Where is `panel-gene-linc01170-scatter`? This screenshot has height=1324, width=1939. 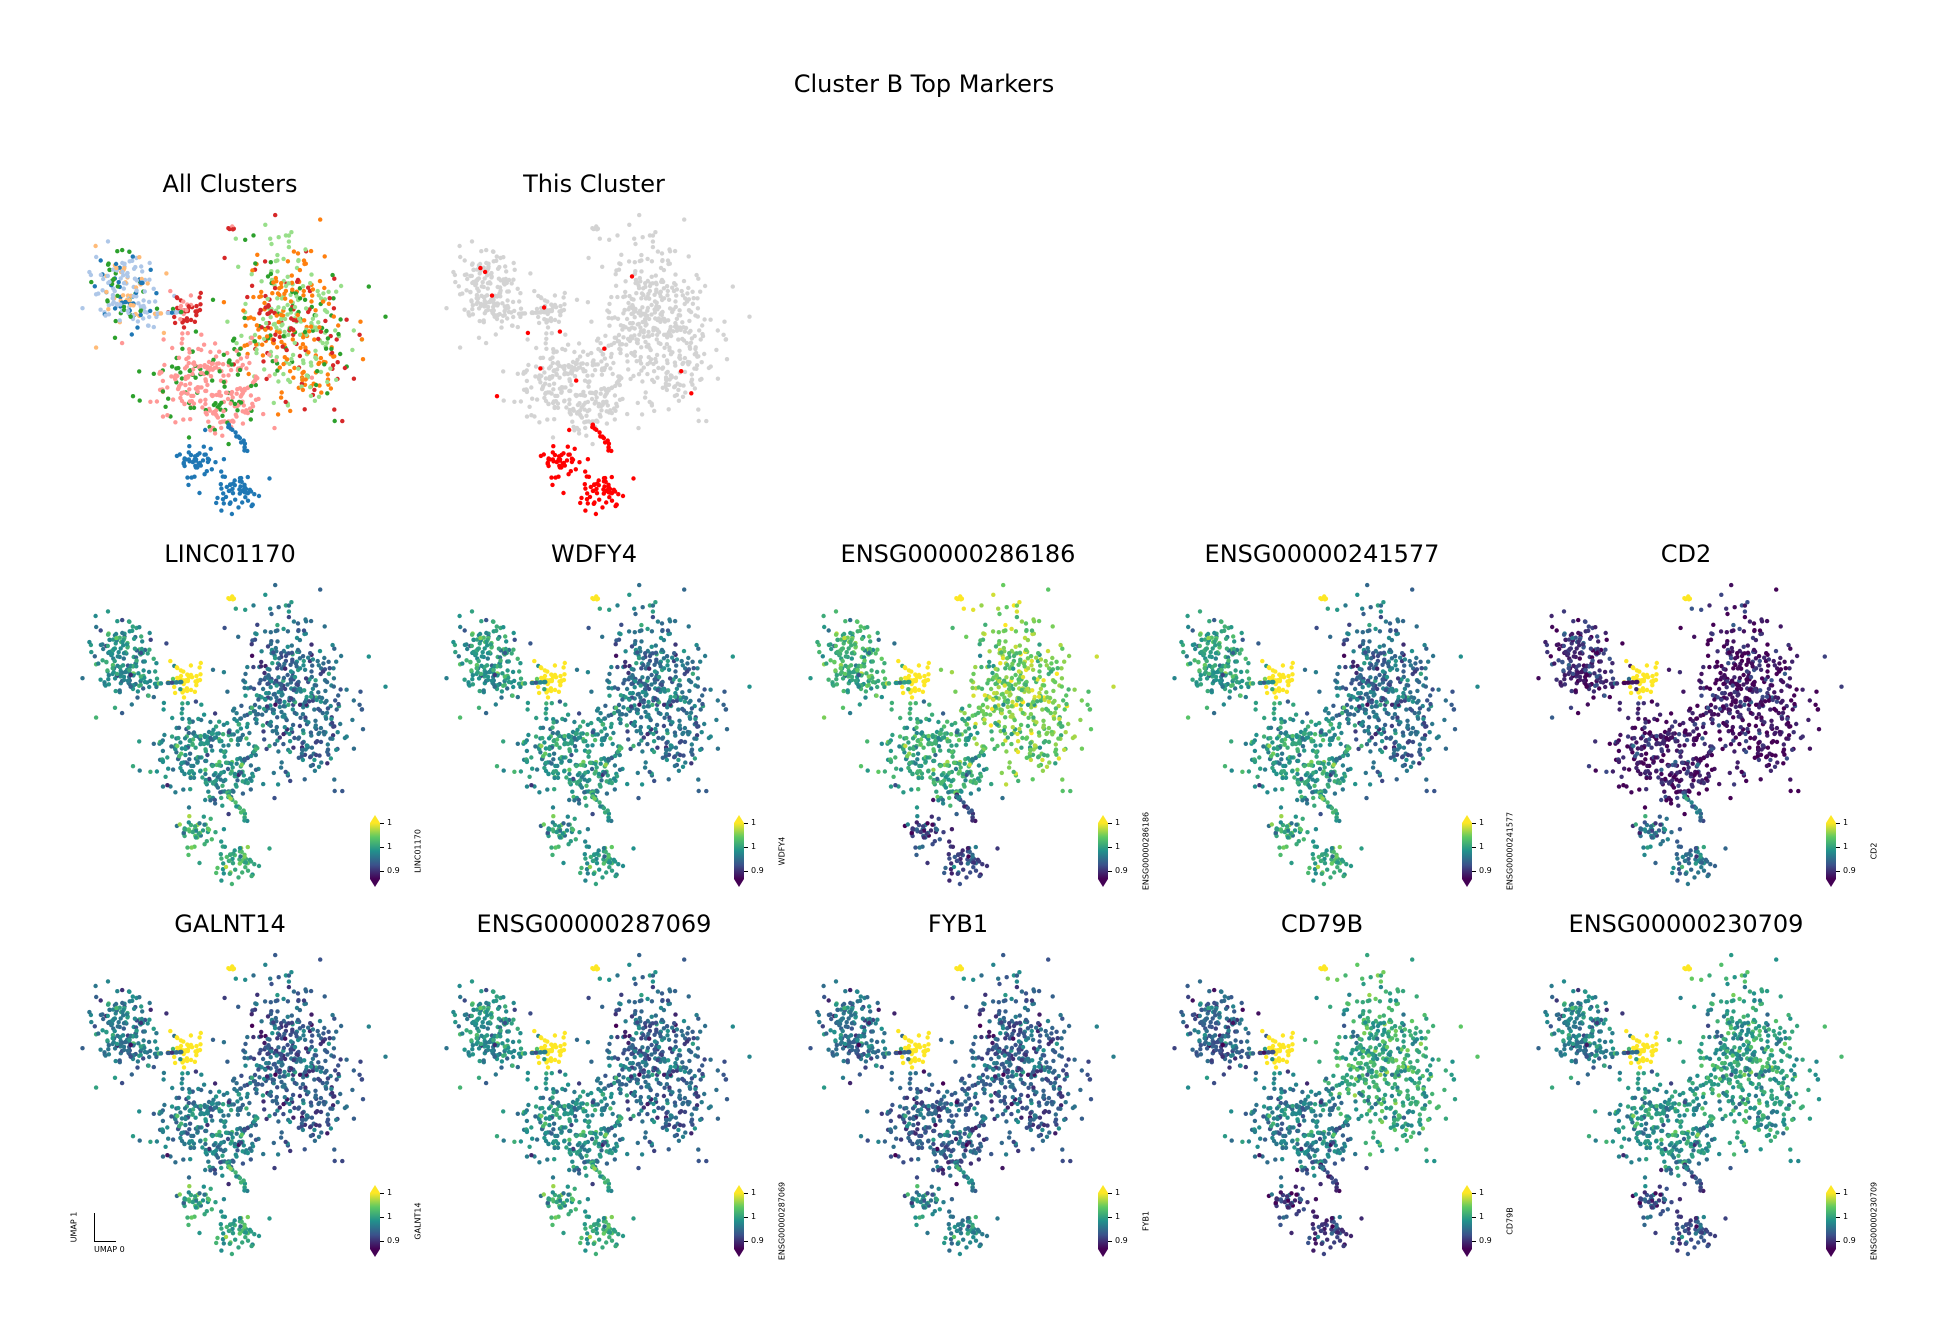 panel-gene-linc01170-scatter is located at coordinates (234, 734).